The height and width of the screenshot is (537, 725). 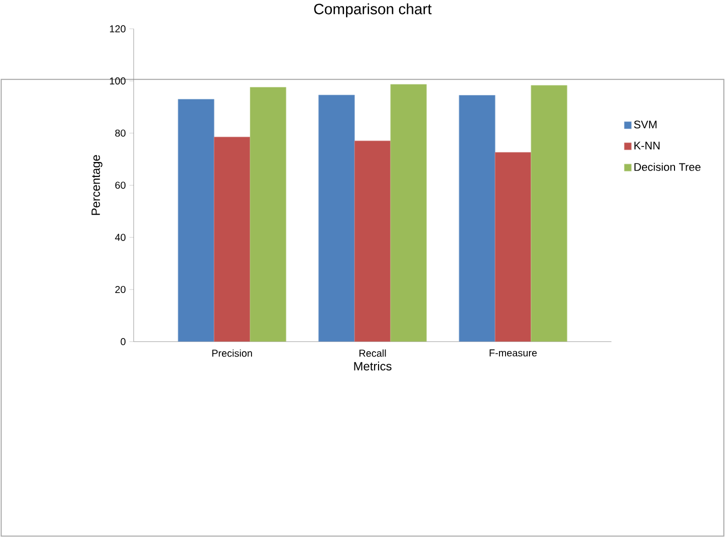 What do you see at coordinates (97, 184) in the screenshot?
I see `y-axis-title: Percentage` at bounding box center [97, 184].